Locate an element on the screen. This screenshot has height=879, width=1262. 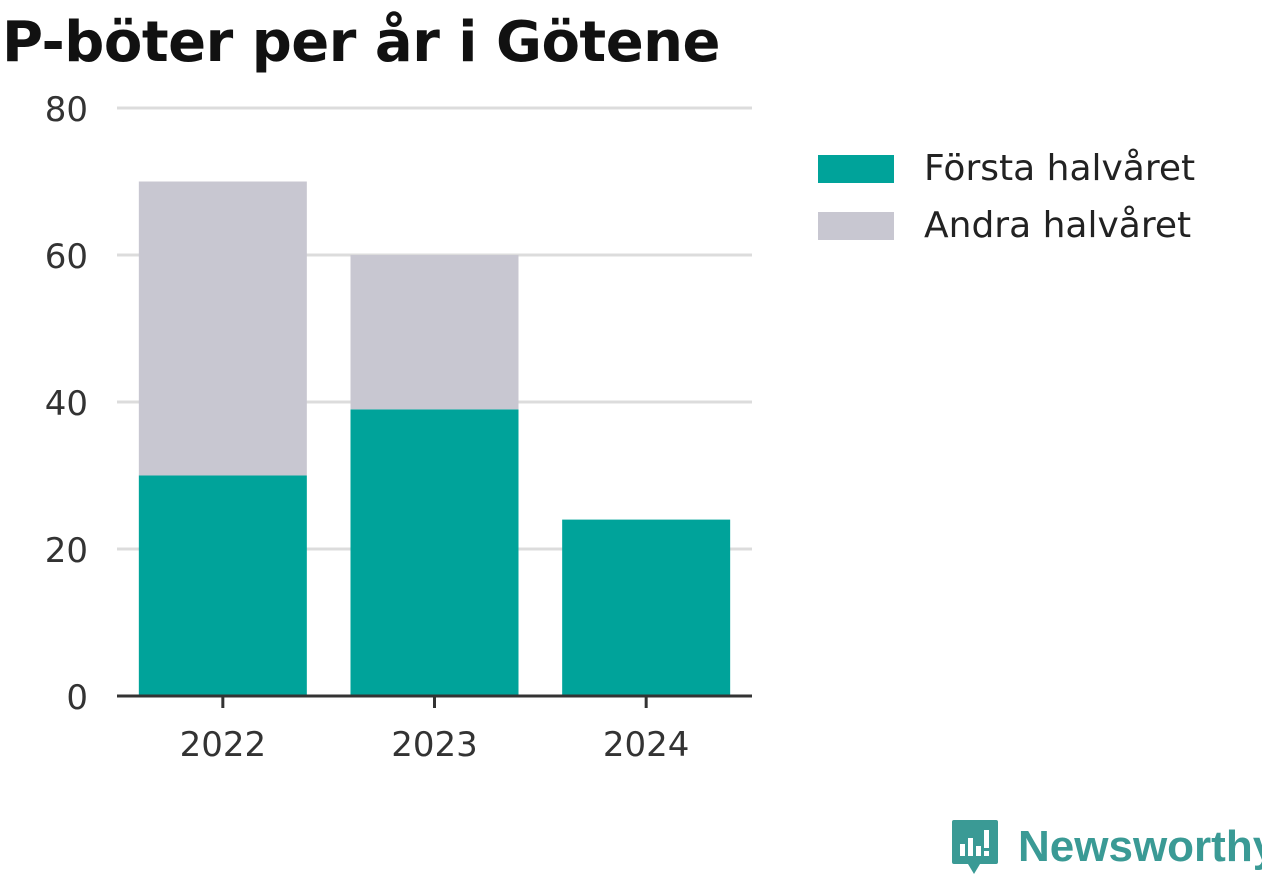
x-tick-label: 2022 is located at coordinates (223, 745).